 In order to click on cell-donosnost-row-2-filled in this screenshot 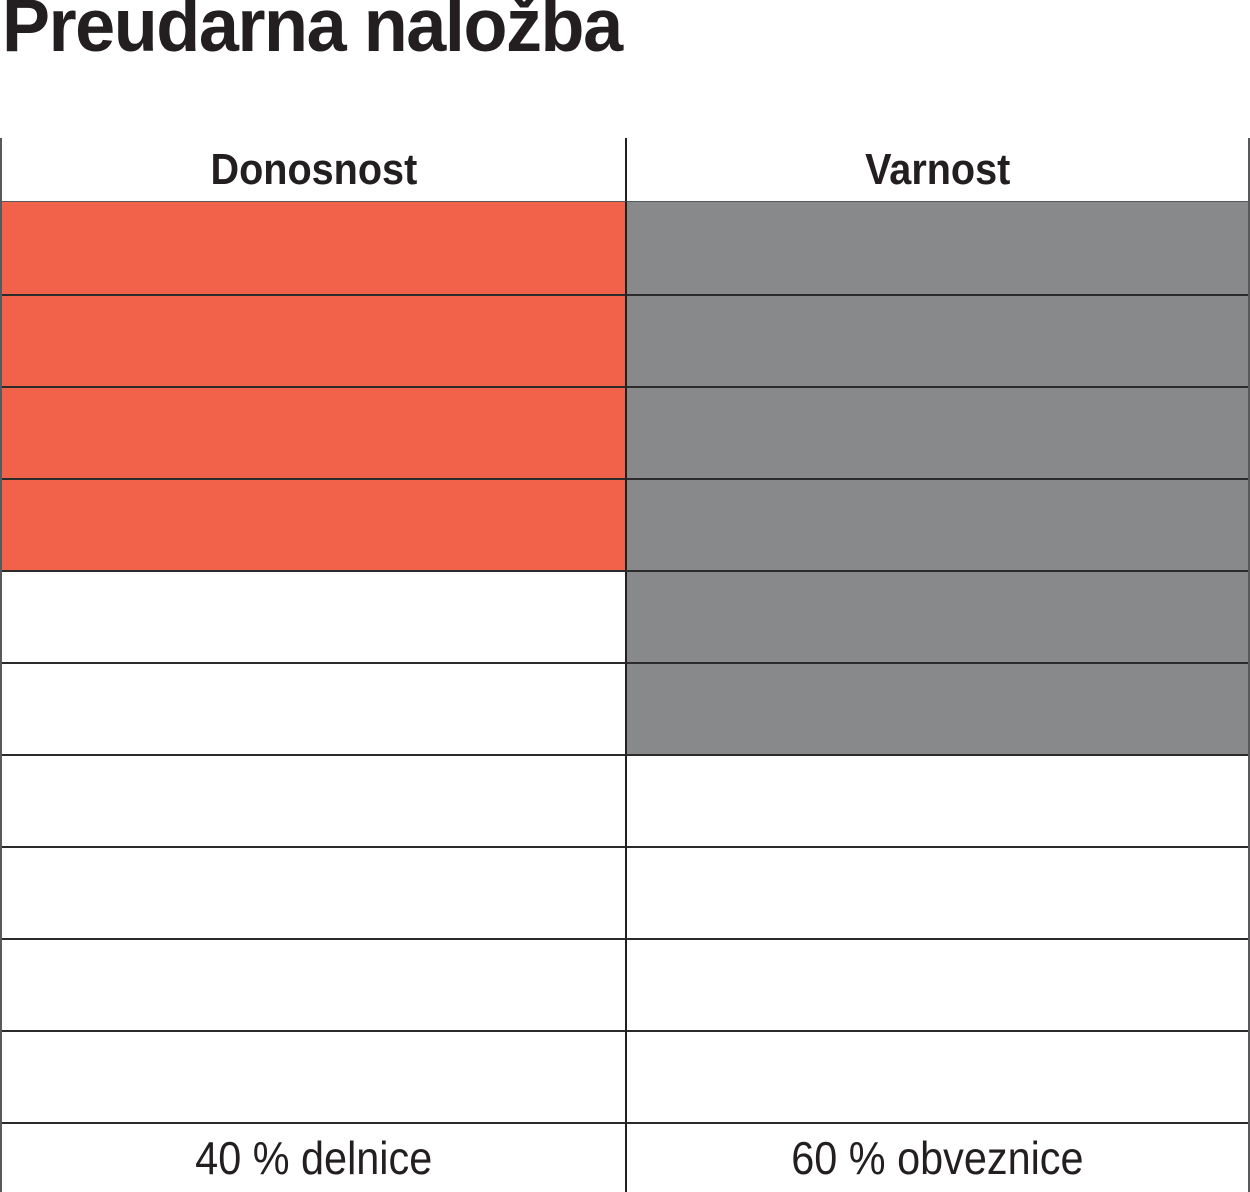, I will do `click(314, 340)`.